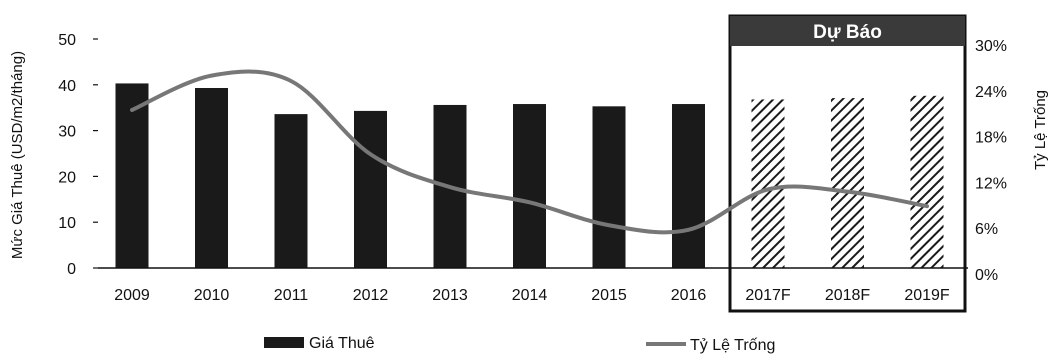 Image resolution: width=1056 pixels, height=358 pixels. What do you see at coordinates (529, 186) in the screenshot?
I see `bar-2014` at bounding box center [529, 186].